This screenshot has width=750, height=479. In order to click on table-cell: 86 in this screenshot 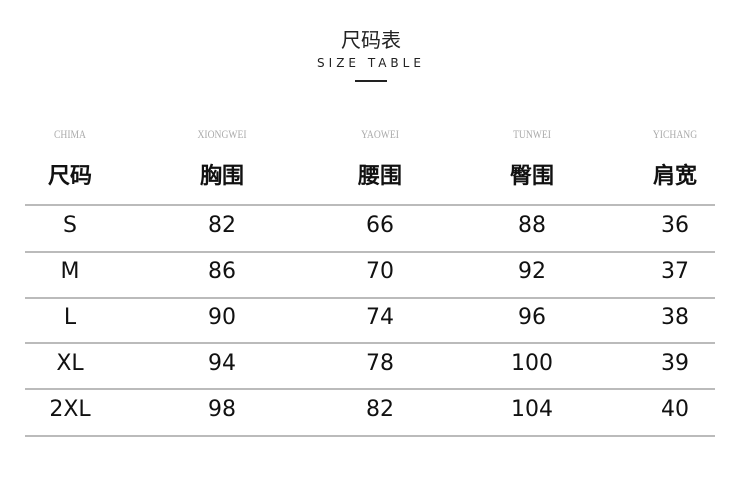, I will do `click(222, 271)`.